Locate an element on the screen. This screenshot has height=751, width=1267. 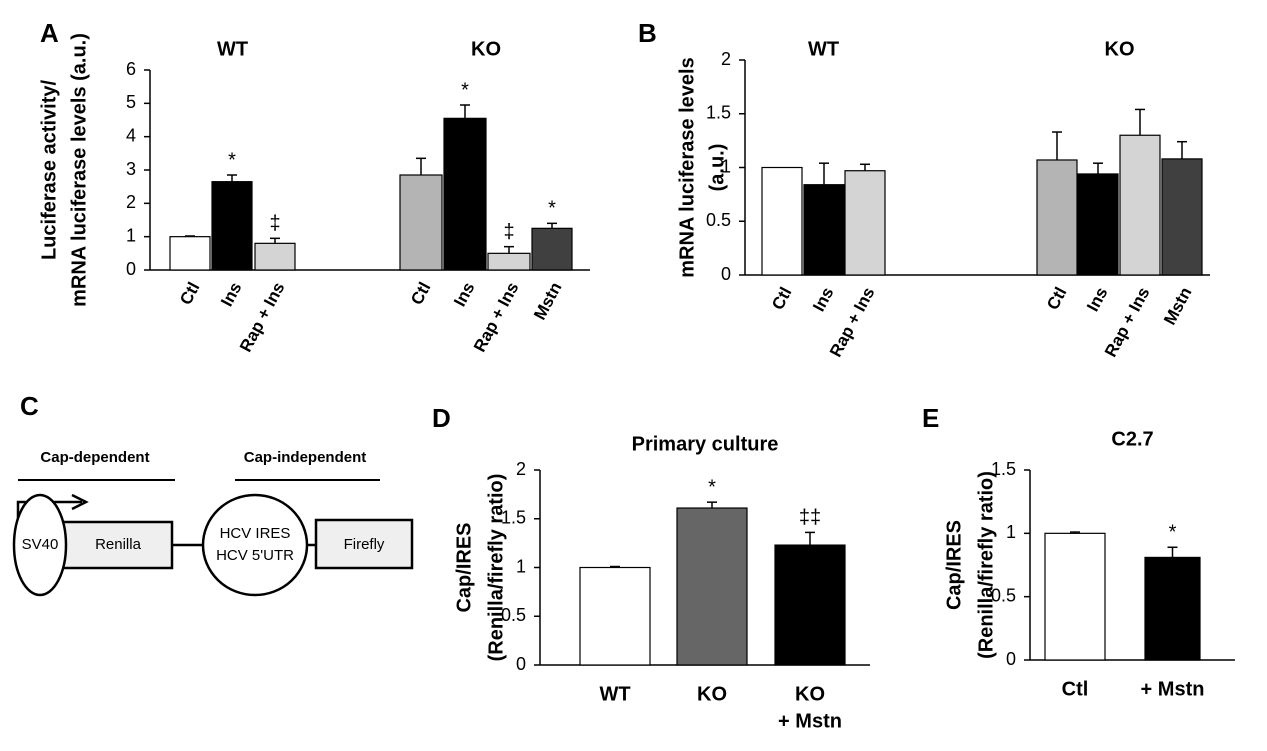
reporter-label: Firefly is located at coordinates (364, 544).